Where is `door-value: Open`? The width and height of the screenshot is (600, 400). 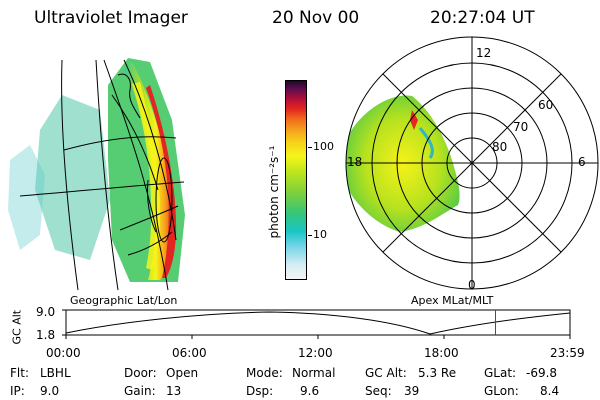
door-value: Open is located at coordinates (182, 373).